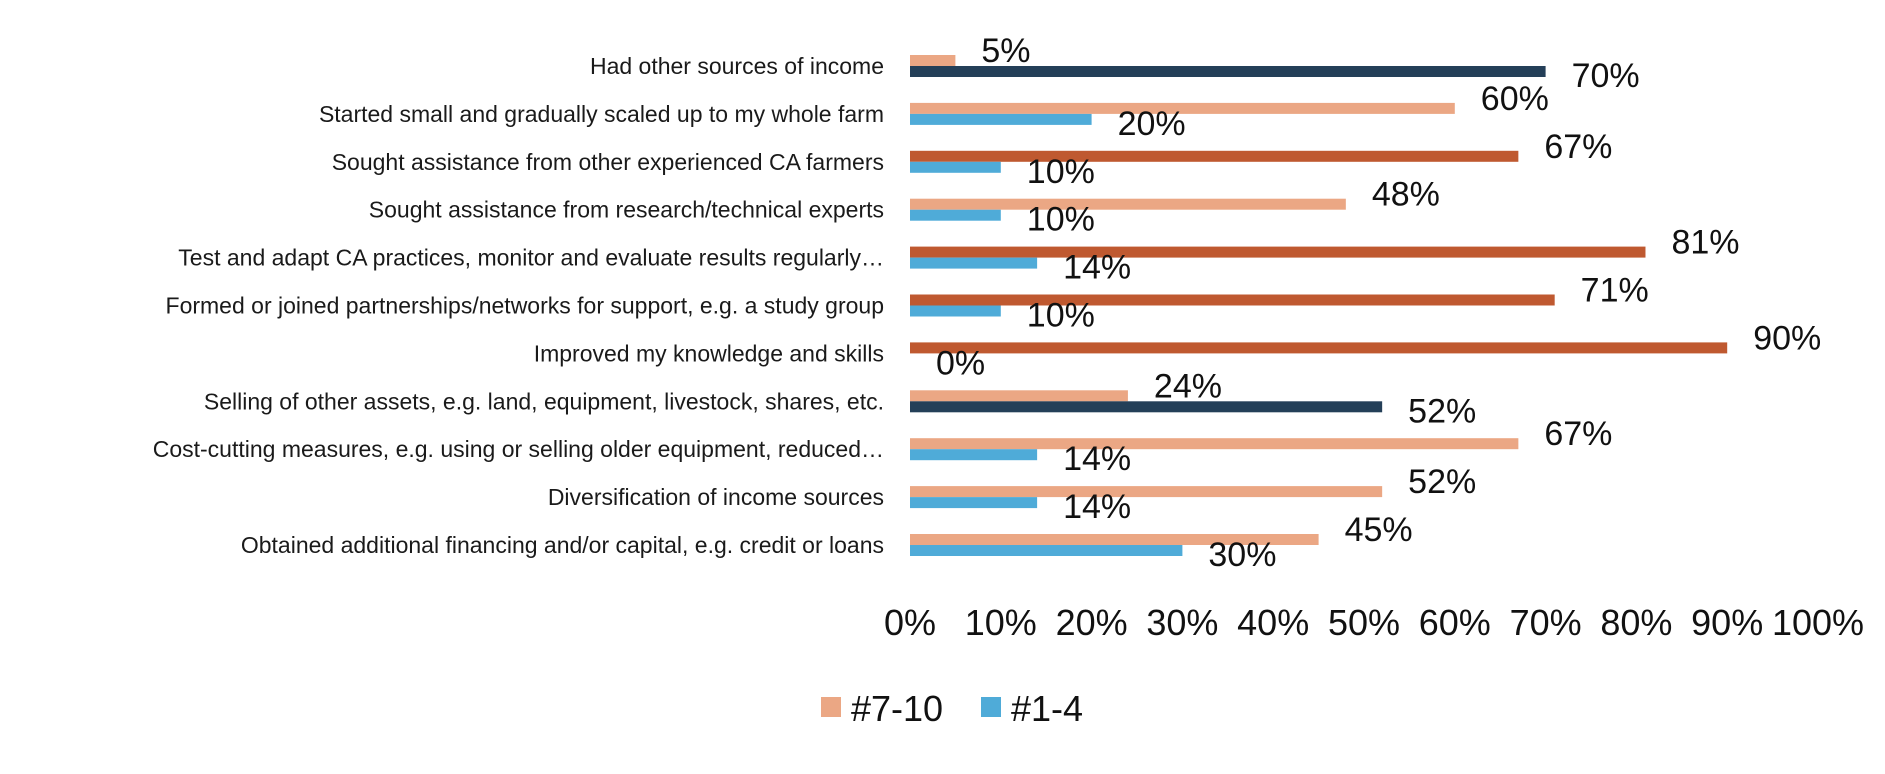  What do you see at coordinates (1005, 51) in the screenshot?
I see `data-label: 5%` at bounding box center [1005, 51].